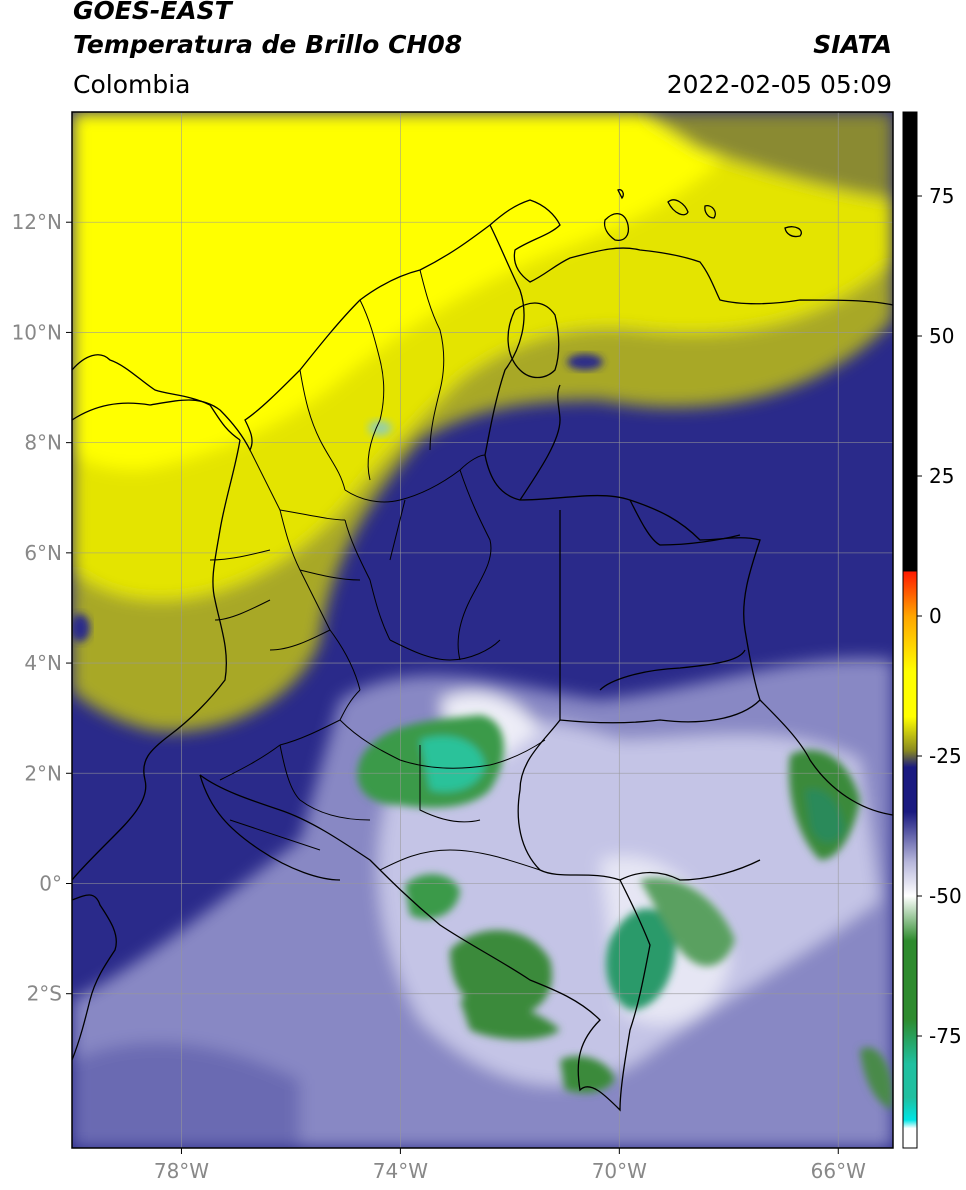 Image resolution: width=966 pixels, height=1190 pixels. Describe the element at coordinates (510, 1165) in the screenshot. I see `longitude-tick-labels: 78°W 74°W 70°W 66°W` at that location.